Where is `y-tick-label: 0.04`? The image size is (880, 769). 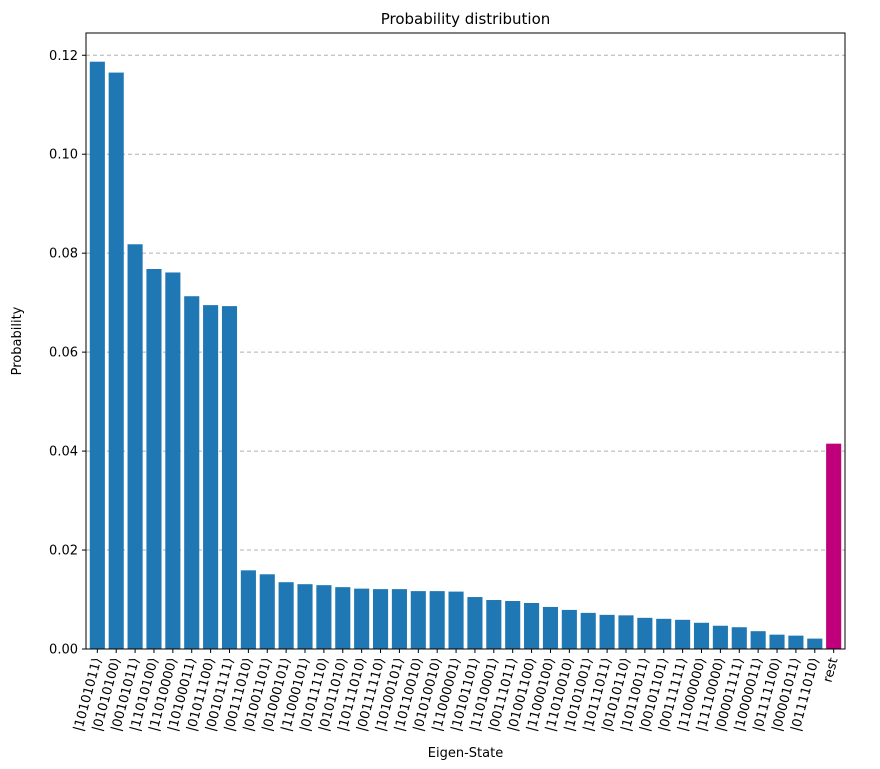
y-tick-label: 0.04 is located at coordinates (63, 452).